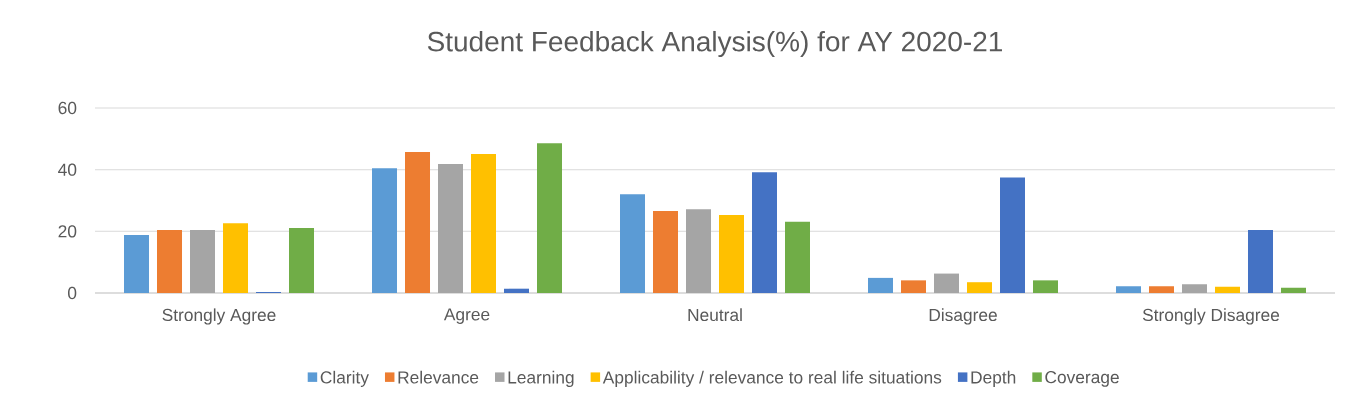 The height and width of the screenshot is (412, 1371). I want to click on x-tick-label: Agree, so click(466, 316).